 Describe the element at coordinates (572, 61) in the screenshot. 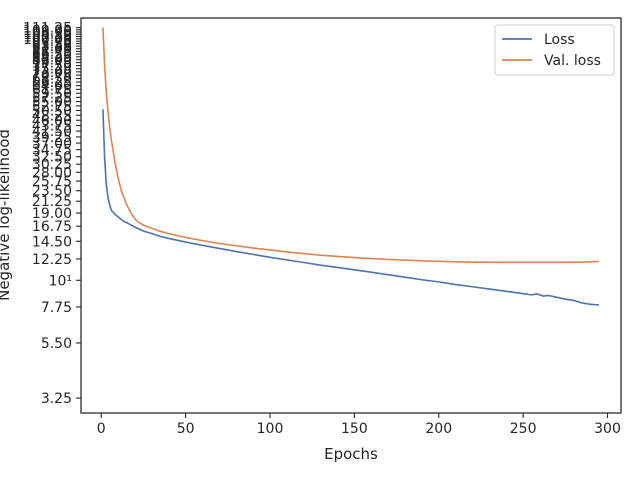

I see `legend-label-1: Val. loss` at that location.